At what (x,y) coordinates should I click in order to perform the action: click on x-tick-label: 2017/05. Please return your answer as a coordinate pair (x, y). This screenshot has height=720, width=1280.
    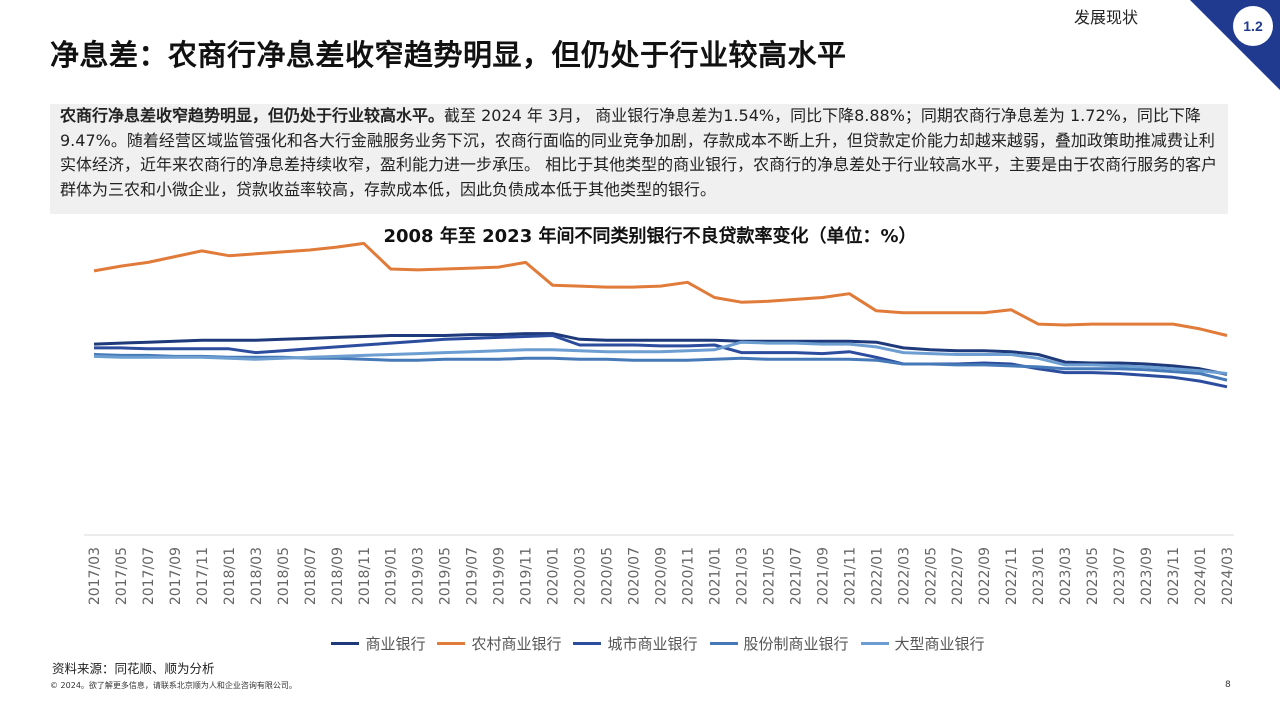
    Looking at the image, I should click on (122, 576).